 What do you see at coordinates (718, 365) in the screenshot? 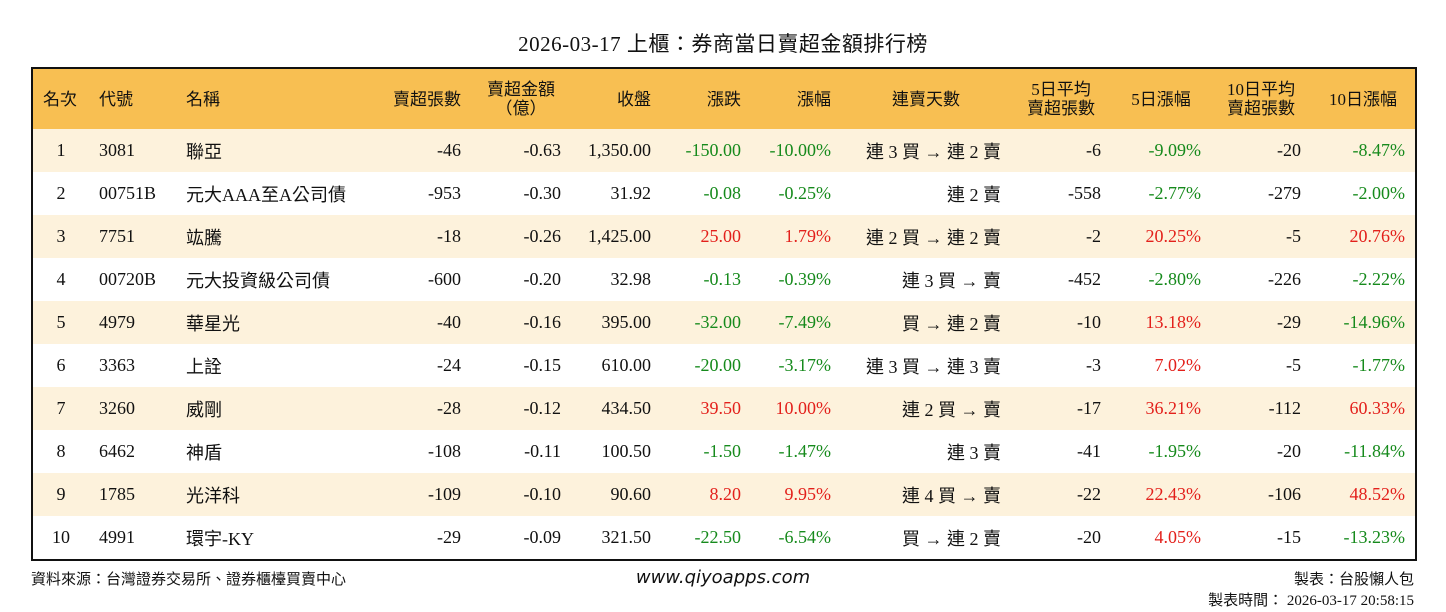
I see `table-cell: -20.00` at bounding box center [718, 365].